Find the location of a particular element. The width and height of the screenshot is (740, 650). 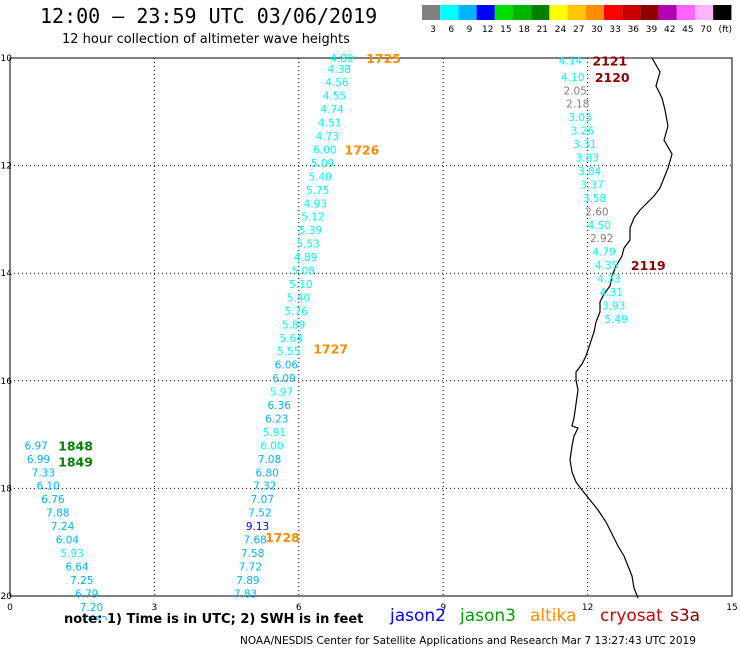

lat-tick-label: -20 is located at coordinates (6, 597).